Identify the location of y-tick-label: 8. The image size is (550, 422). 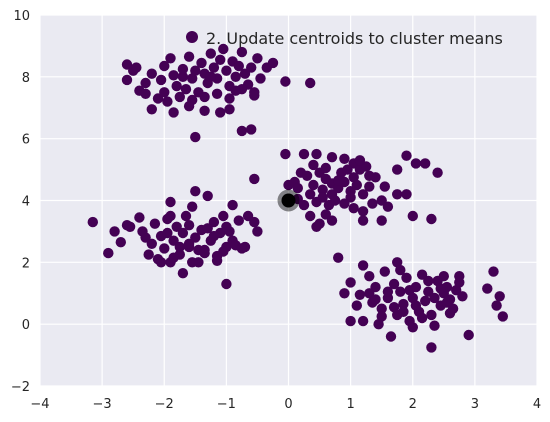
(26, 78).